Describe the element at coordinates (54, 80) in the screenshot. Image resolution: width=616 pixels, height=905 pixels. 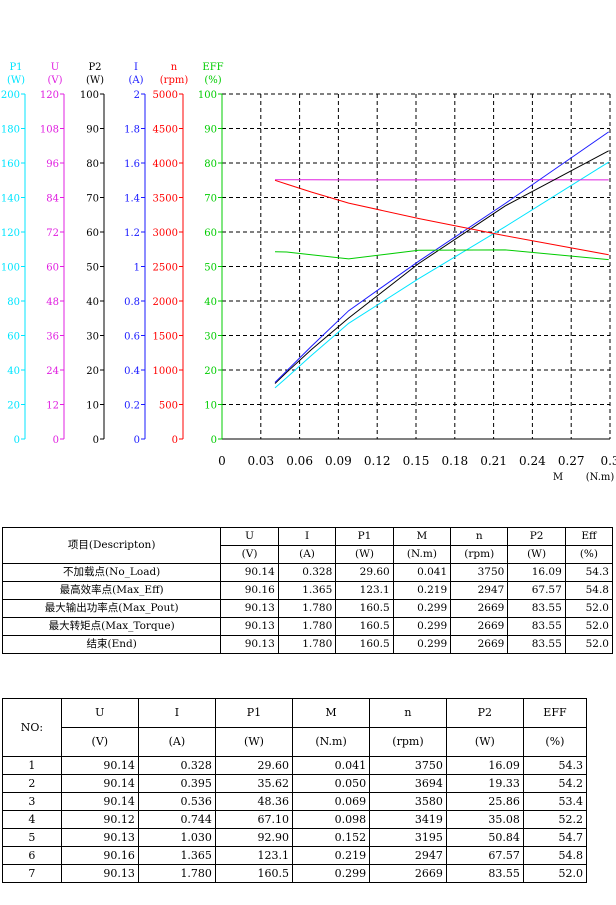
I see `y-axis-unit-u: (V)` at that location.